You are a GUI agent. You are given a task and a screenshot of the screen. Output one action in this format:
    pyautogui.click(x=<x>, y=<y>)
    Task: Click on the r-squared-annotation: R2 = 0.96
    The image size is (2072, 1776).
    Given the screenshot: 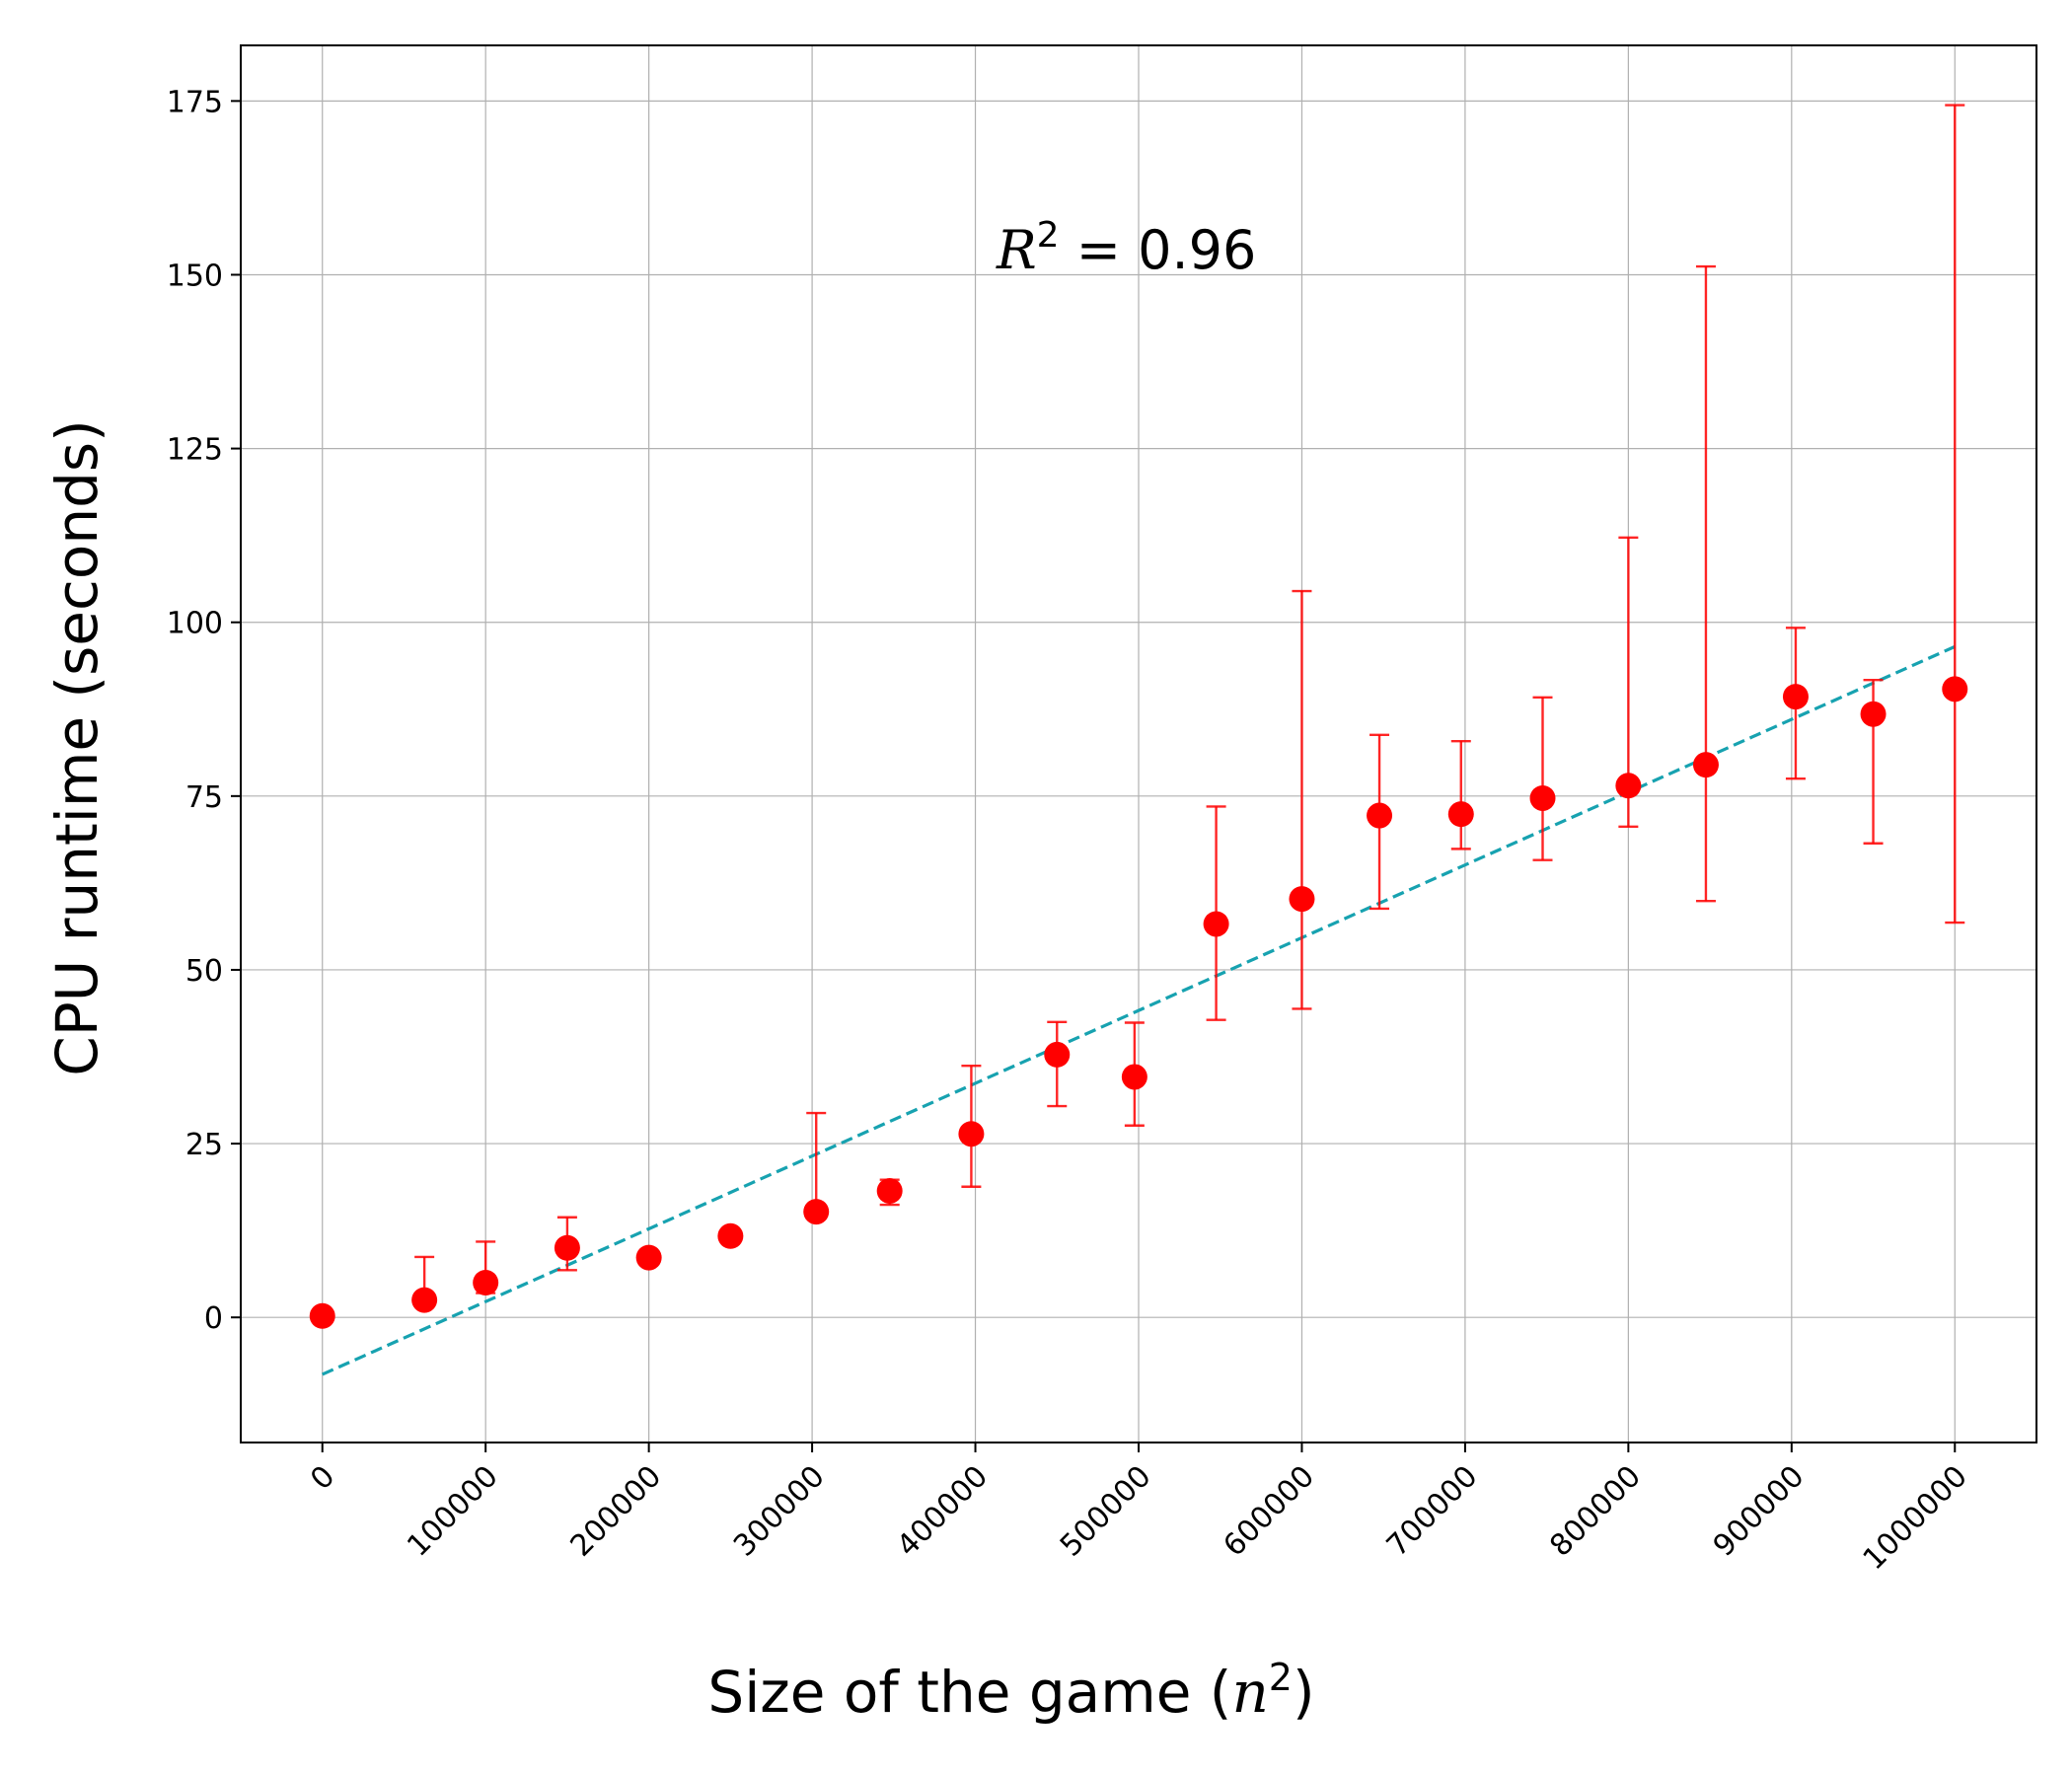 What is the action you would take?
    pyautogui.click(x=1126, y=248)
    